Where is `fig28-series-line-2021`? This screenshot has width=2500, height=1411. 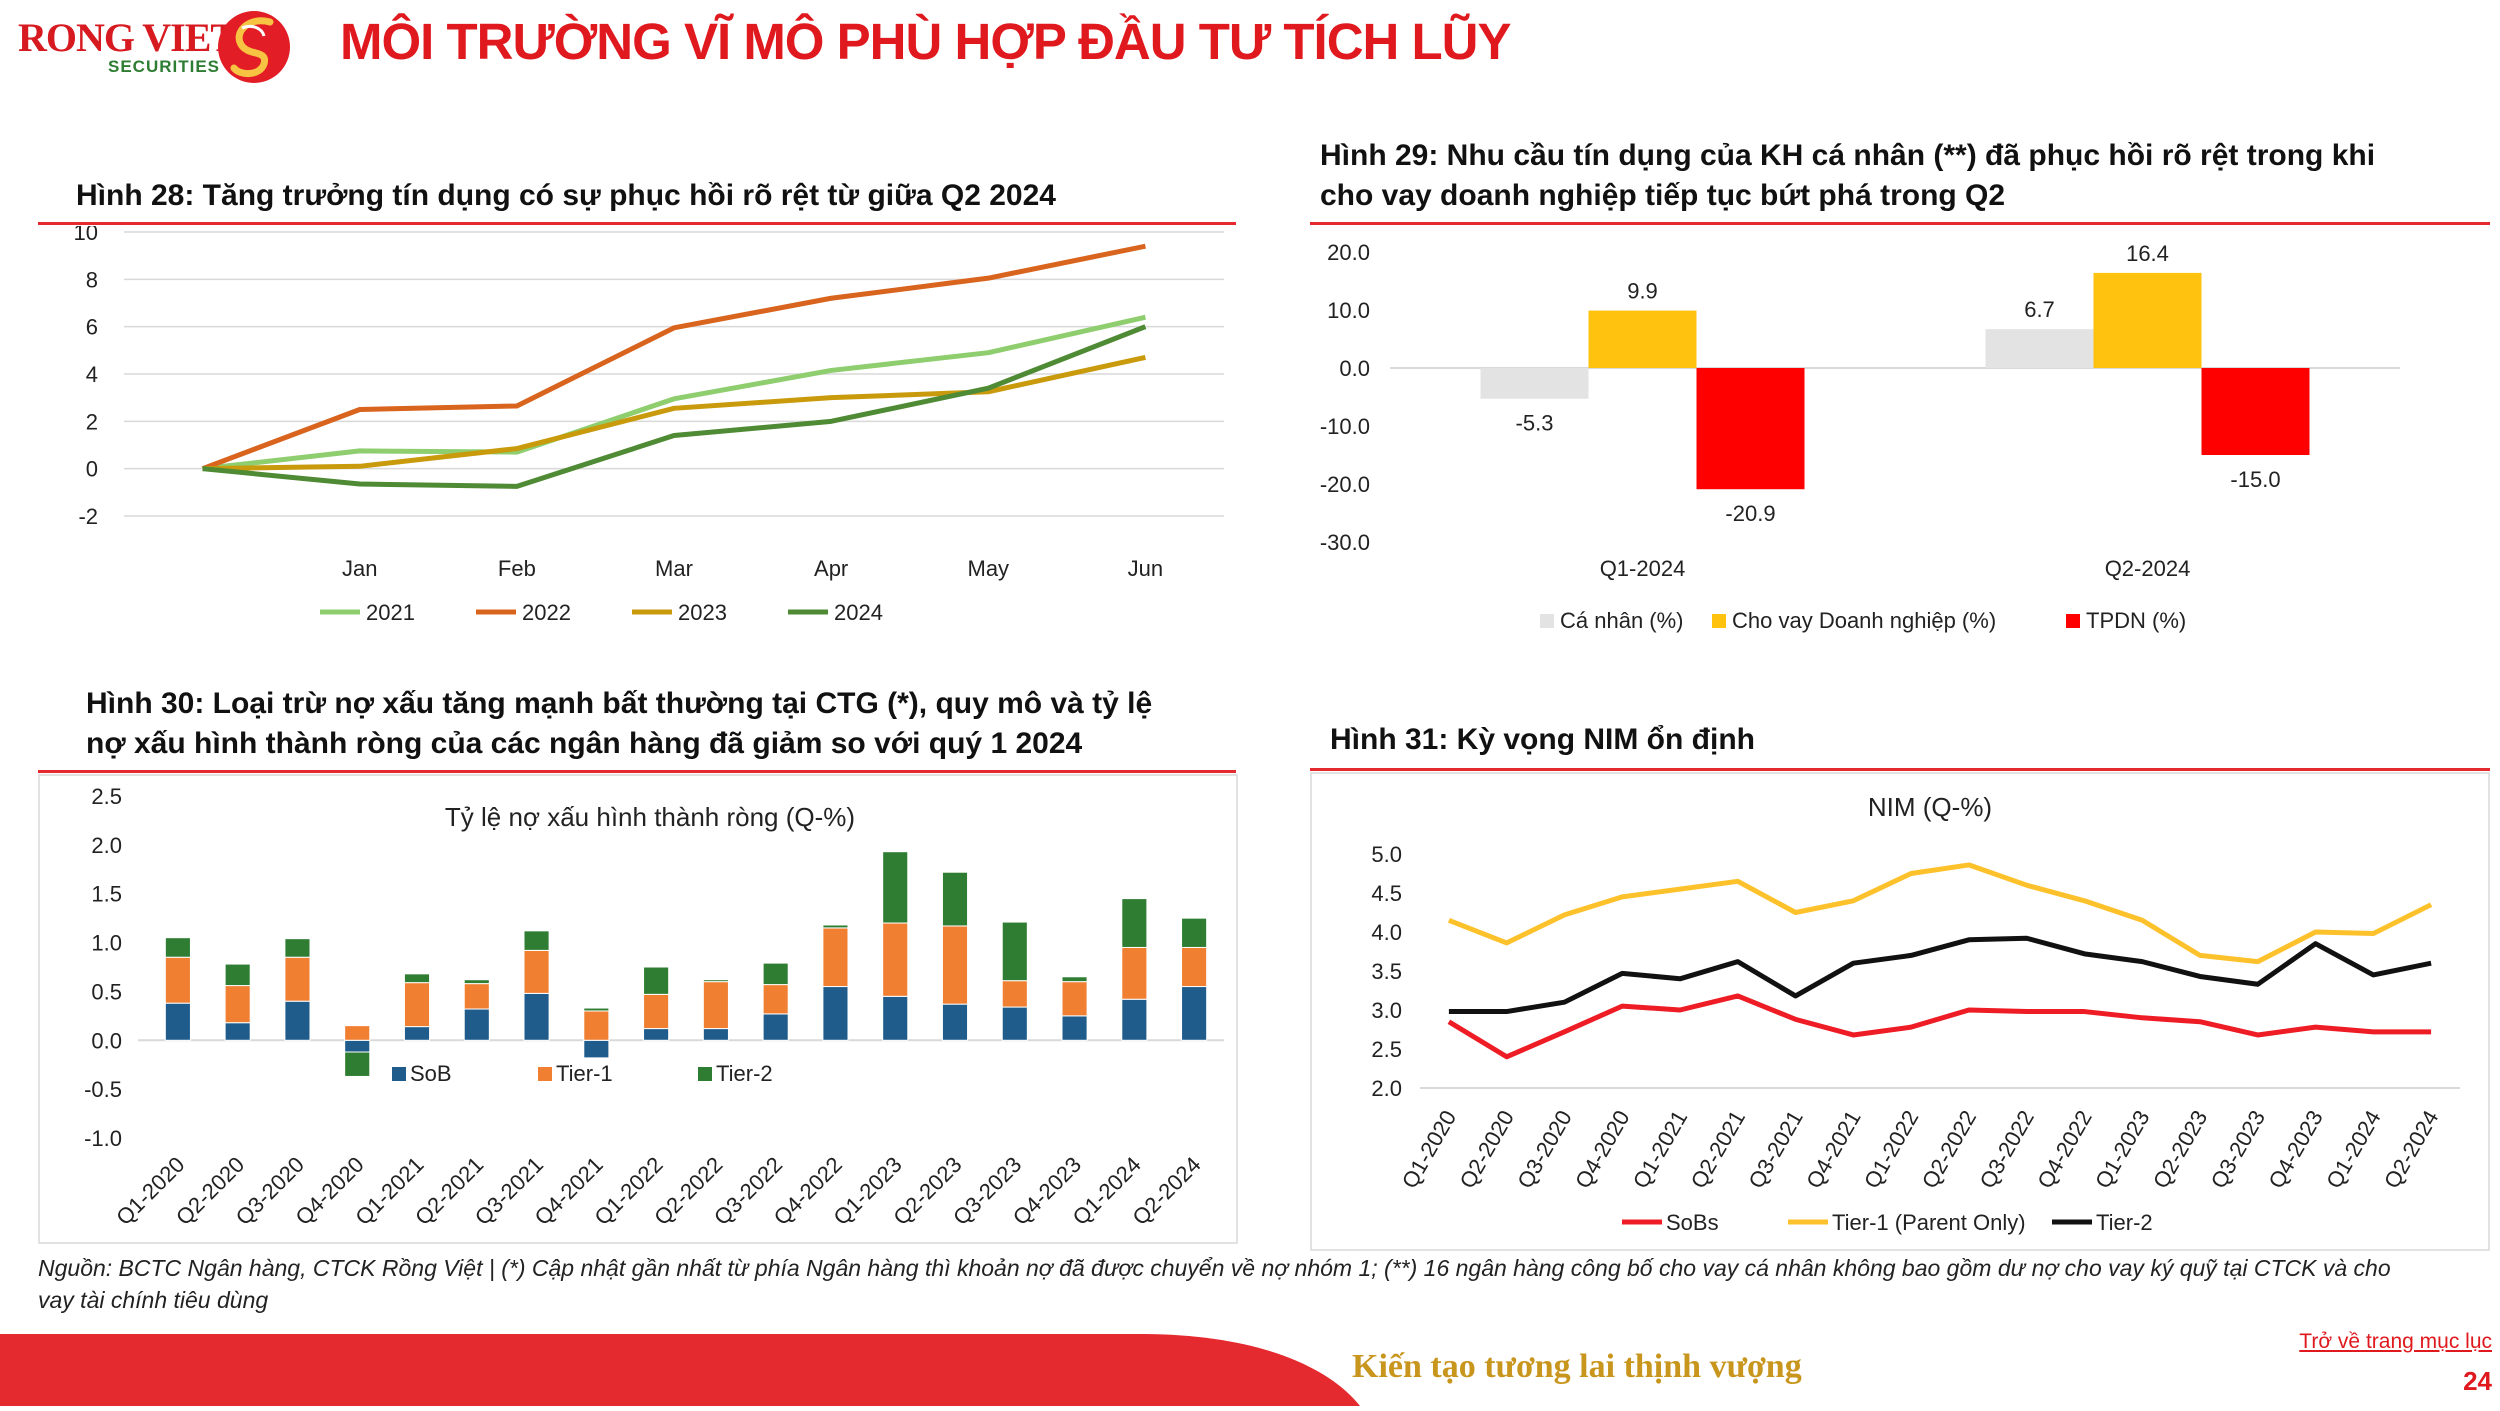
fig28-series-line-2021 is located at coordinates (674, 393).